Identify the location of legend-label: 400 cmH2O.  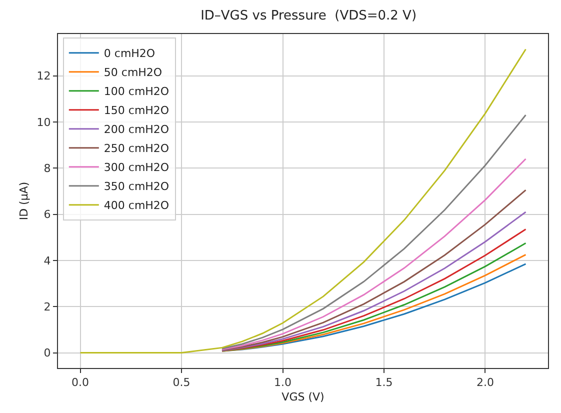
(137, 205).